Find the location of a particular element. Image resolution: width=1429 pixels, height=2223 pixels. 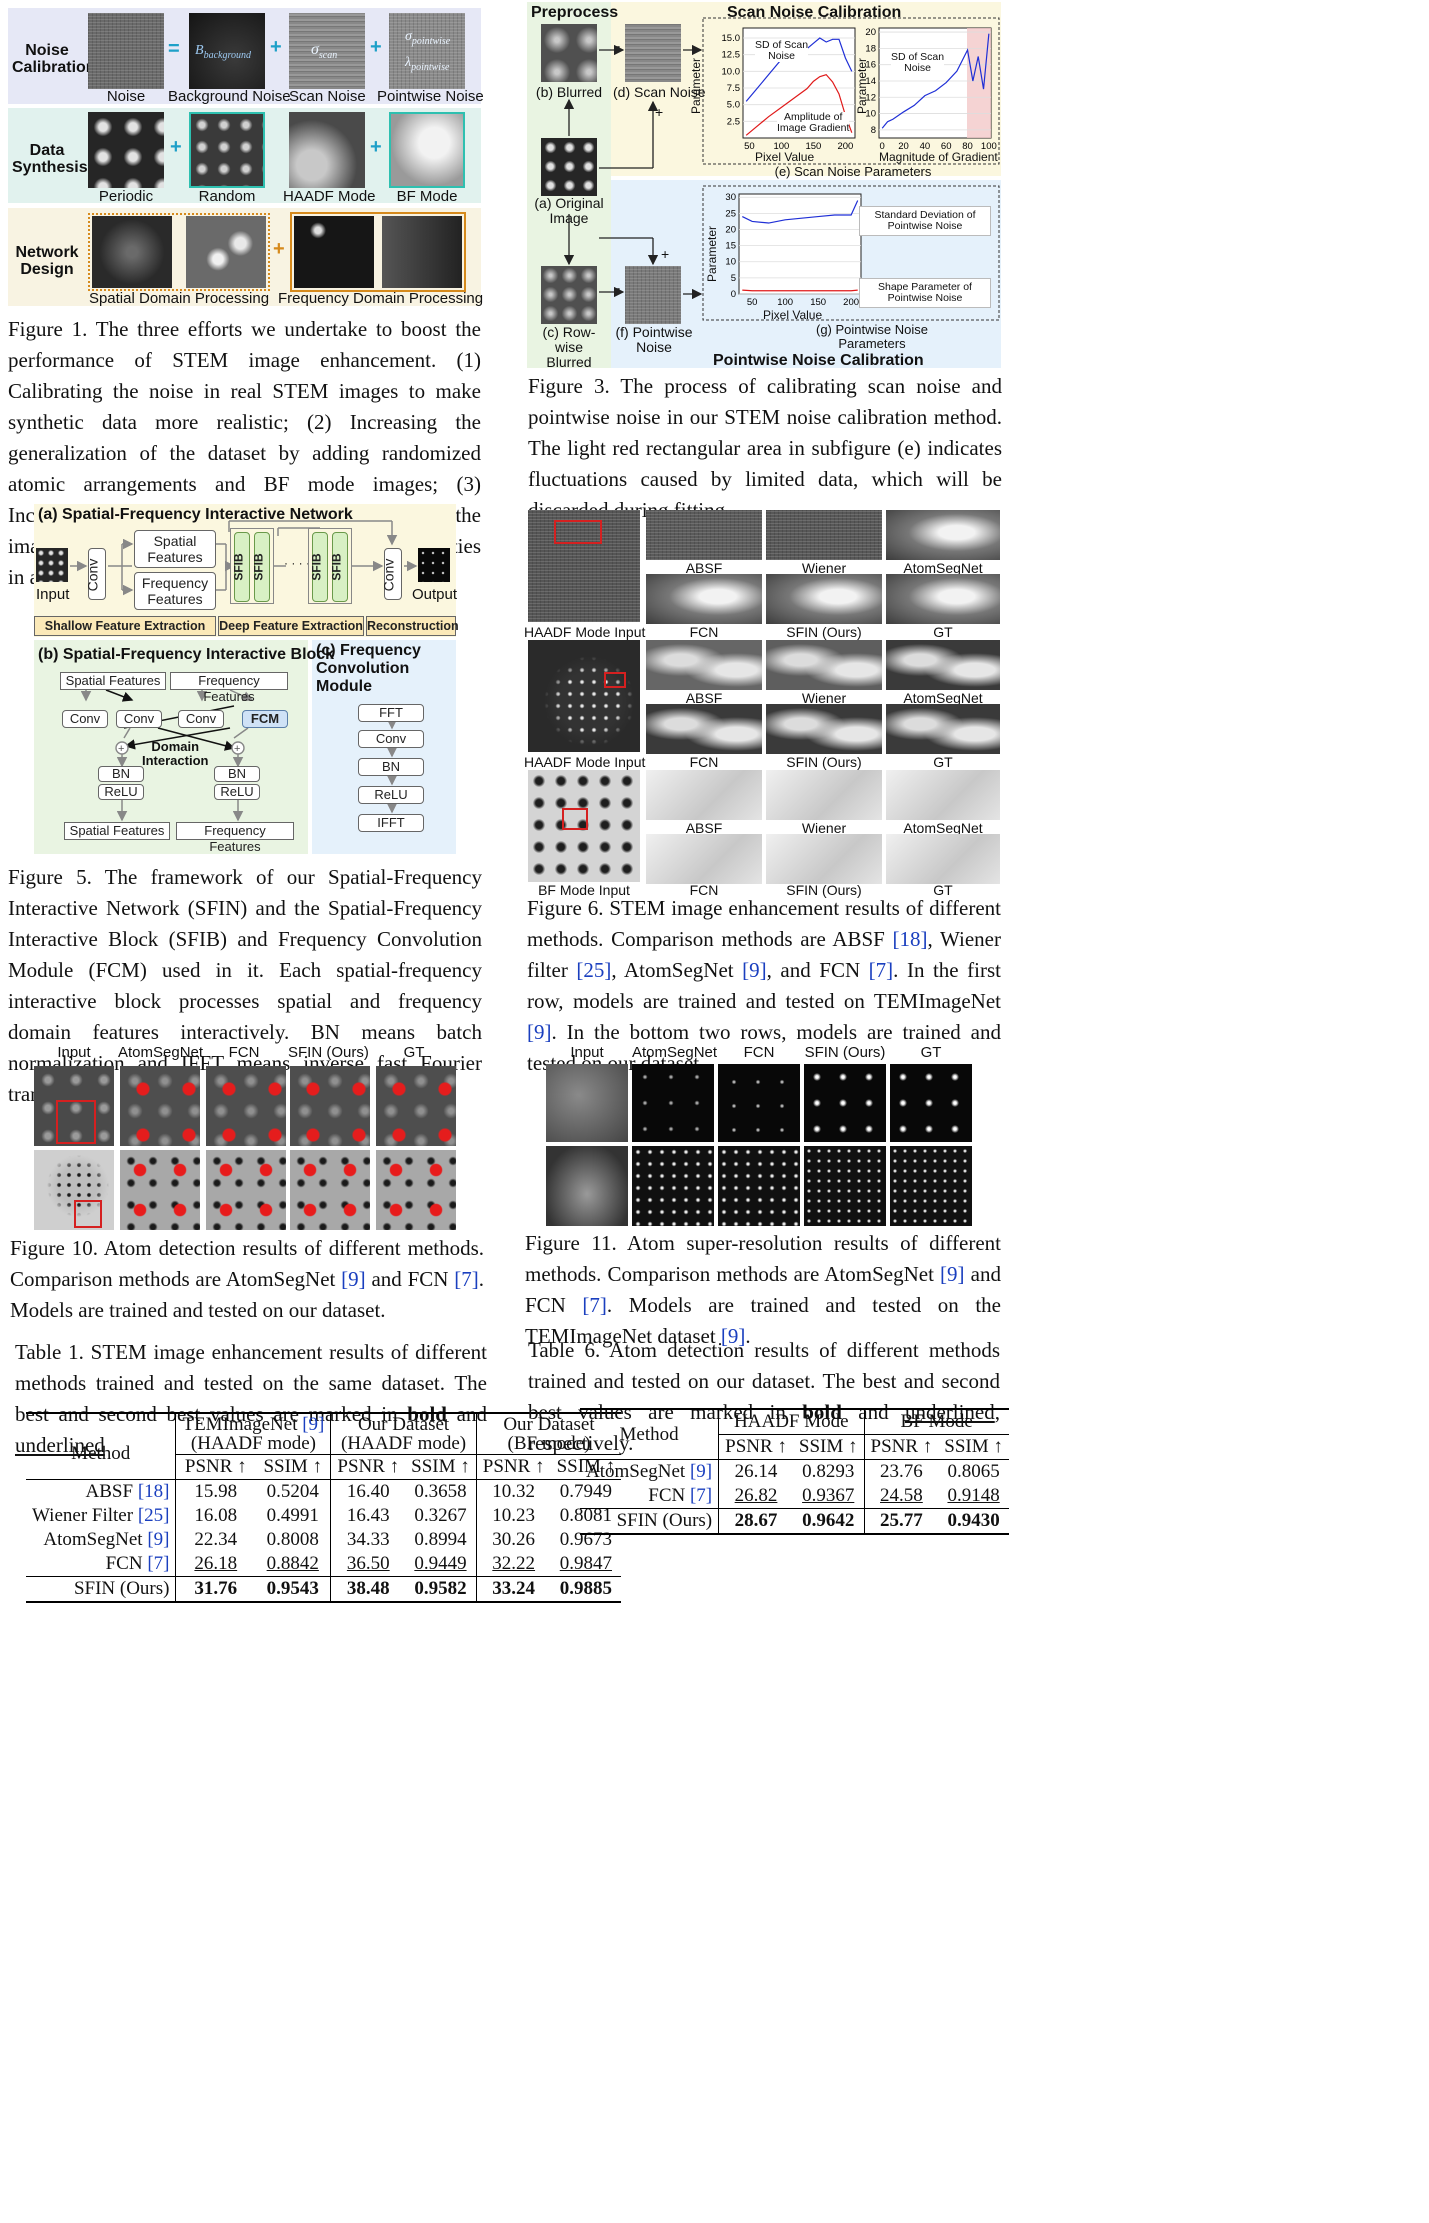

domain-interaction-label: Domain Interaction is located at coordinates (175, 753).